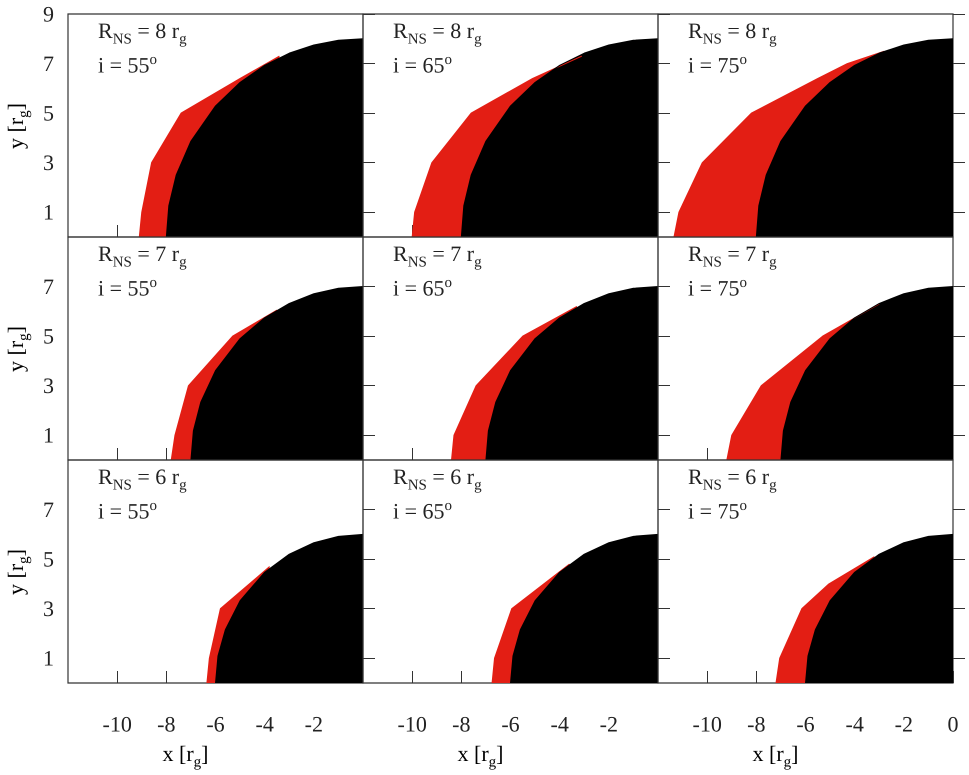 The image size is (969, 775). Describe the element at coordinates (953, 724) in the screenshot. I see `x-tick-label: 0` at that location.